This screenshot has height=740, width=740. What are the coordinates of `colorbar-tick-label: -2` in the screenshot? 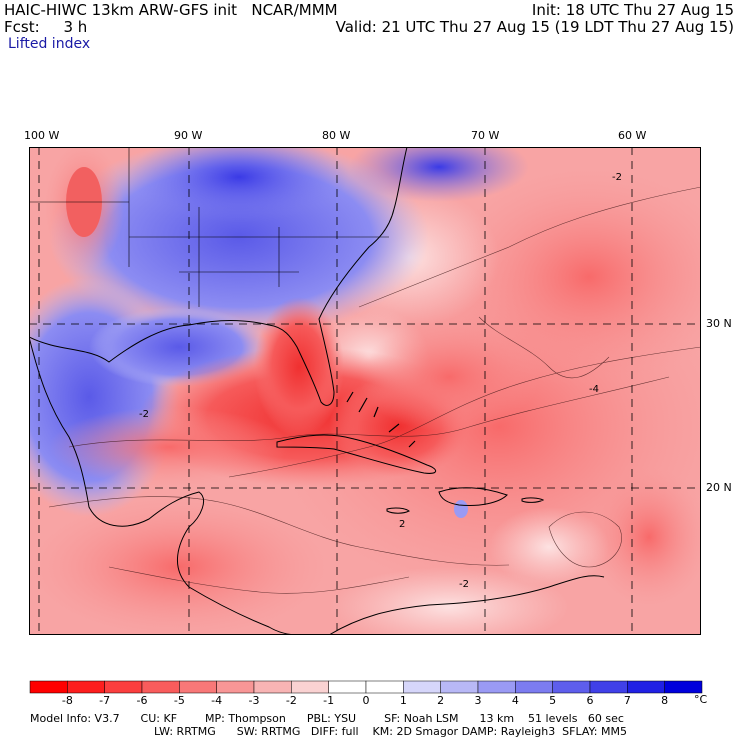 It's located at (291, 700).